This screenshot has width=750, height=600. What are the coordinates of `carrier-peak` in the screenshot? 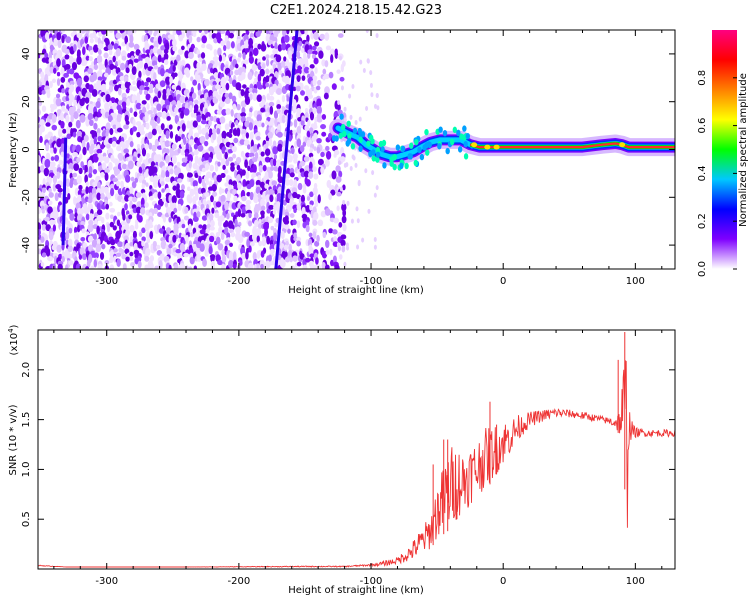 It's located at (474, 145).